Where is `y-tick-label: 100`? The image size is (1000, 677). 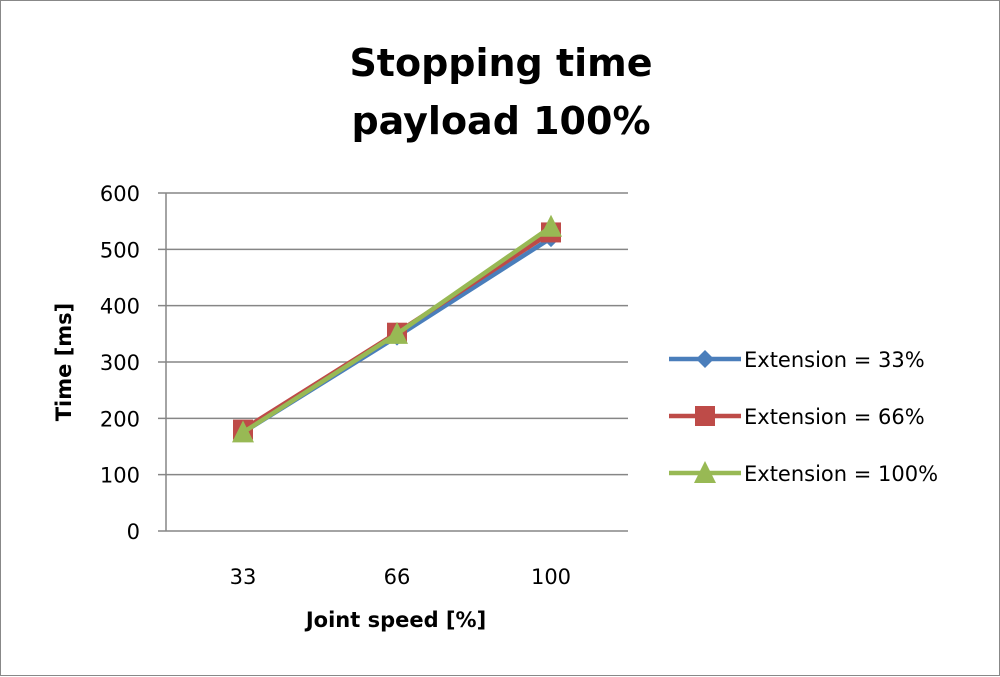
y-tick-label: 100 is located at coordinates (120, 476).